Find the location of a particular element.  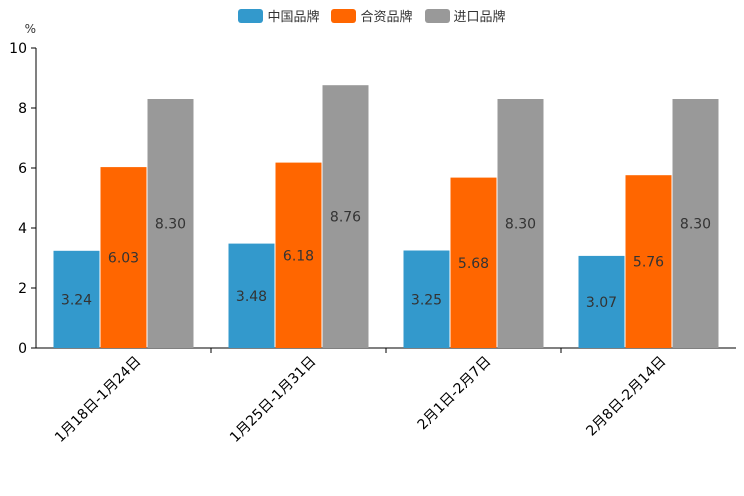

data-label: 3.24 is located at coordinates (76, 300).